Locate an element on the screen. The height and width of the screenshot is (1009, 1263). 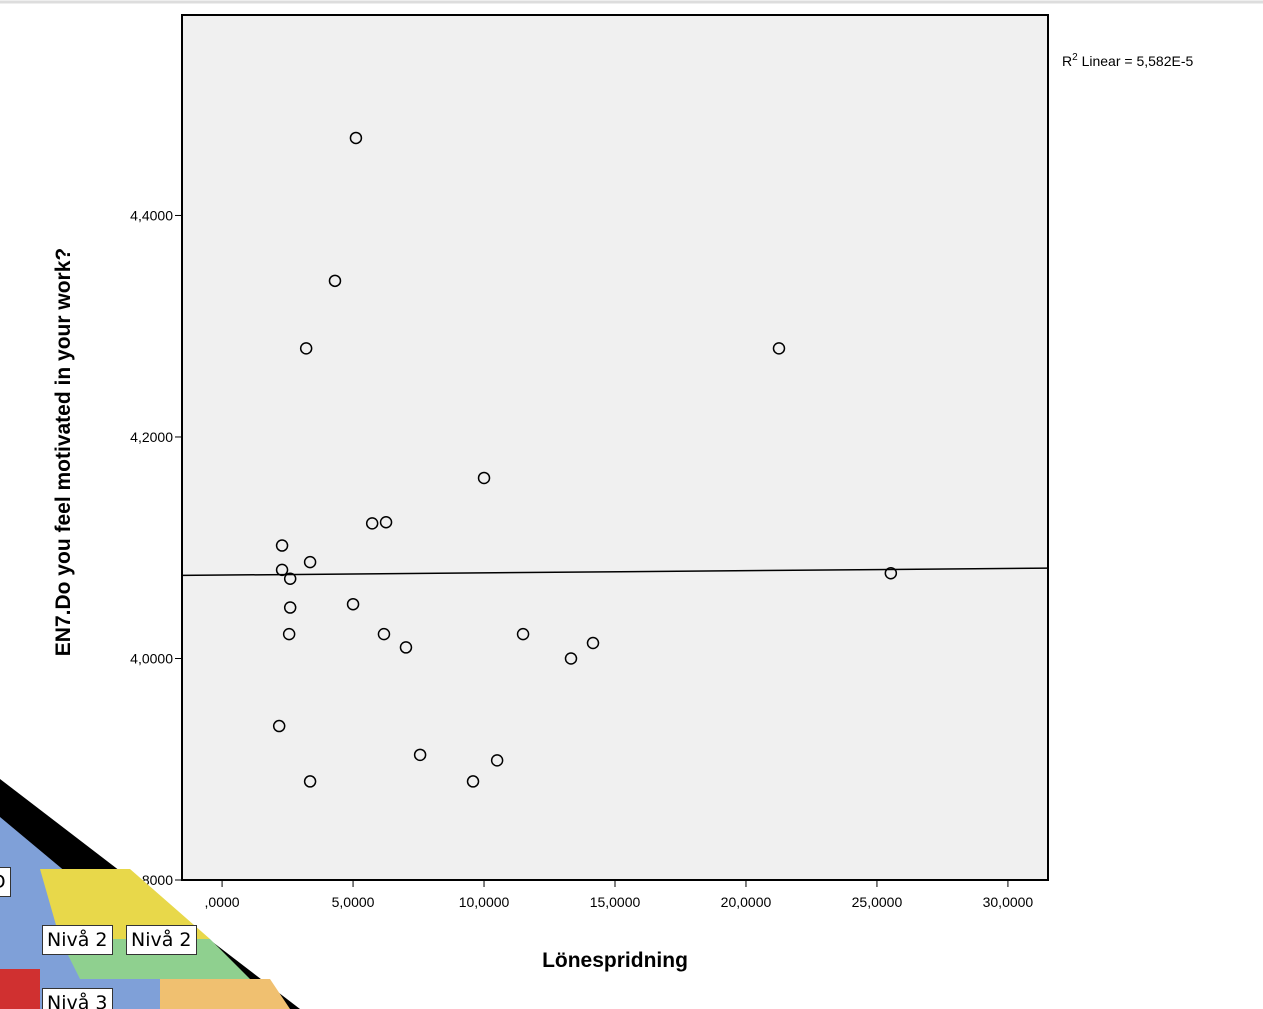
annotation-base: R is located at coordinates (1067, 61).